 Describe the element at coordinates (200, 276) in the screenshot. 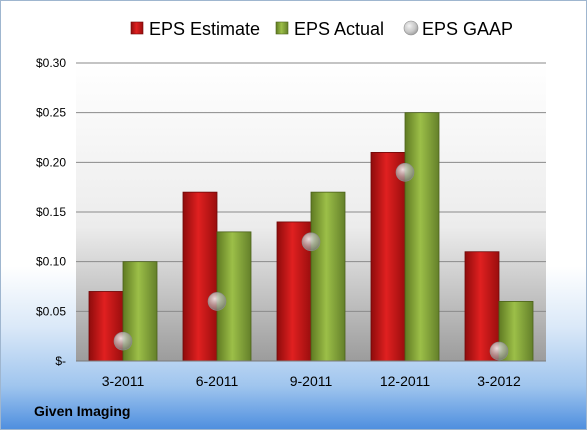

I see `bar-eps-estimate-6-2011` at that location.